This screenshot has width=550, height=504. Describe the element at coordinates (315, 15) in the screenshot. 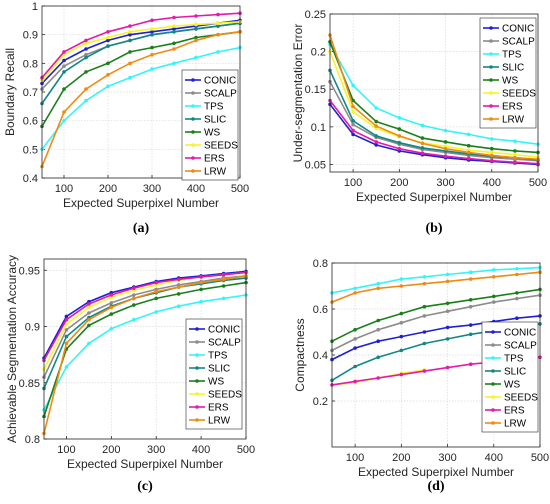

I see `y-tick-label: 0.25` at that location.